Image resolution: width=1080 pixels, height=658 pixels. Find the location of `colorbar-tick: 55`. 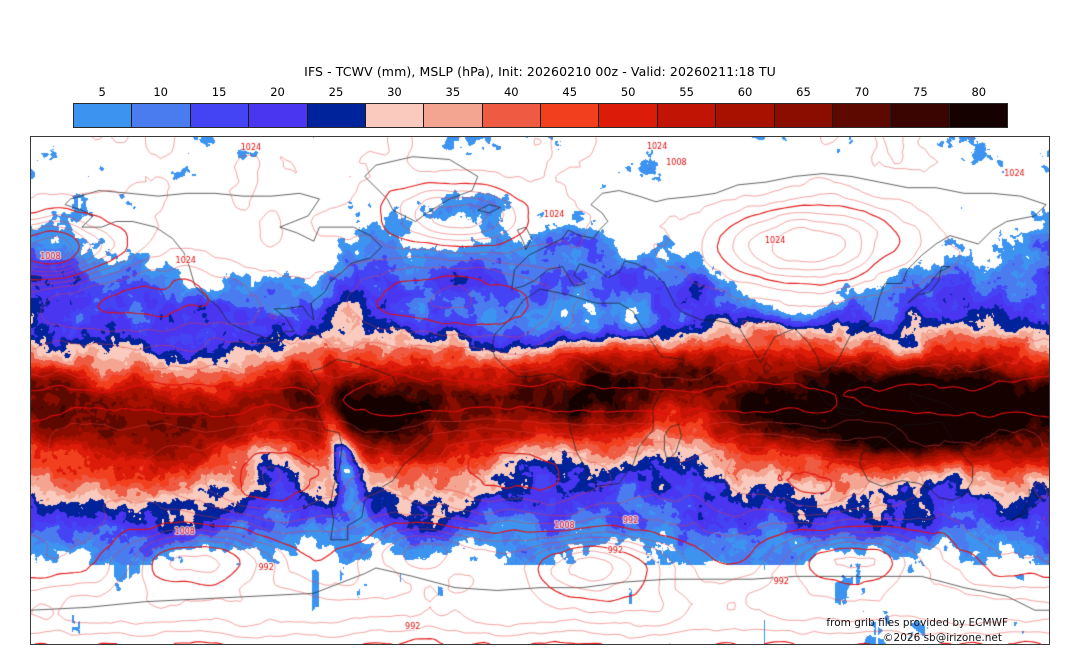

colorbar-tick: 55 is located at coordinates (686, 92).